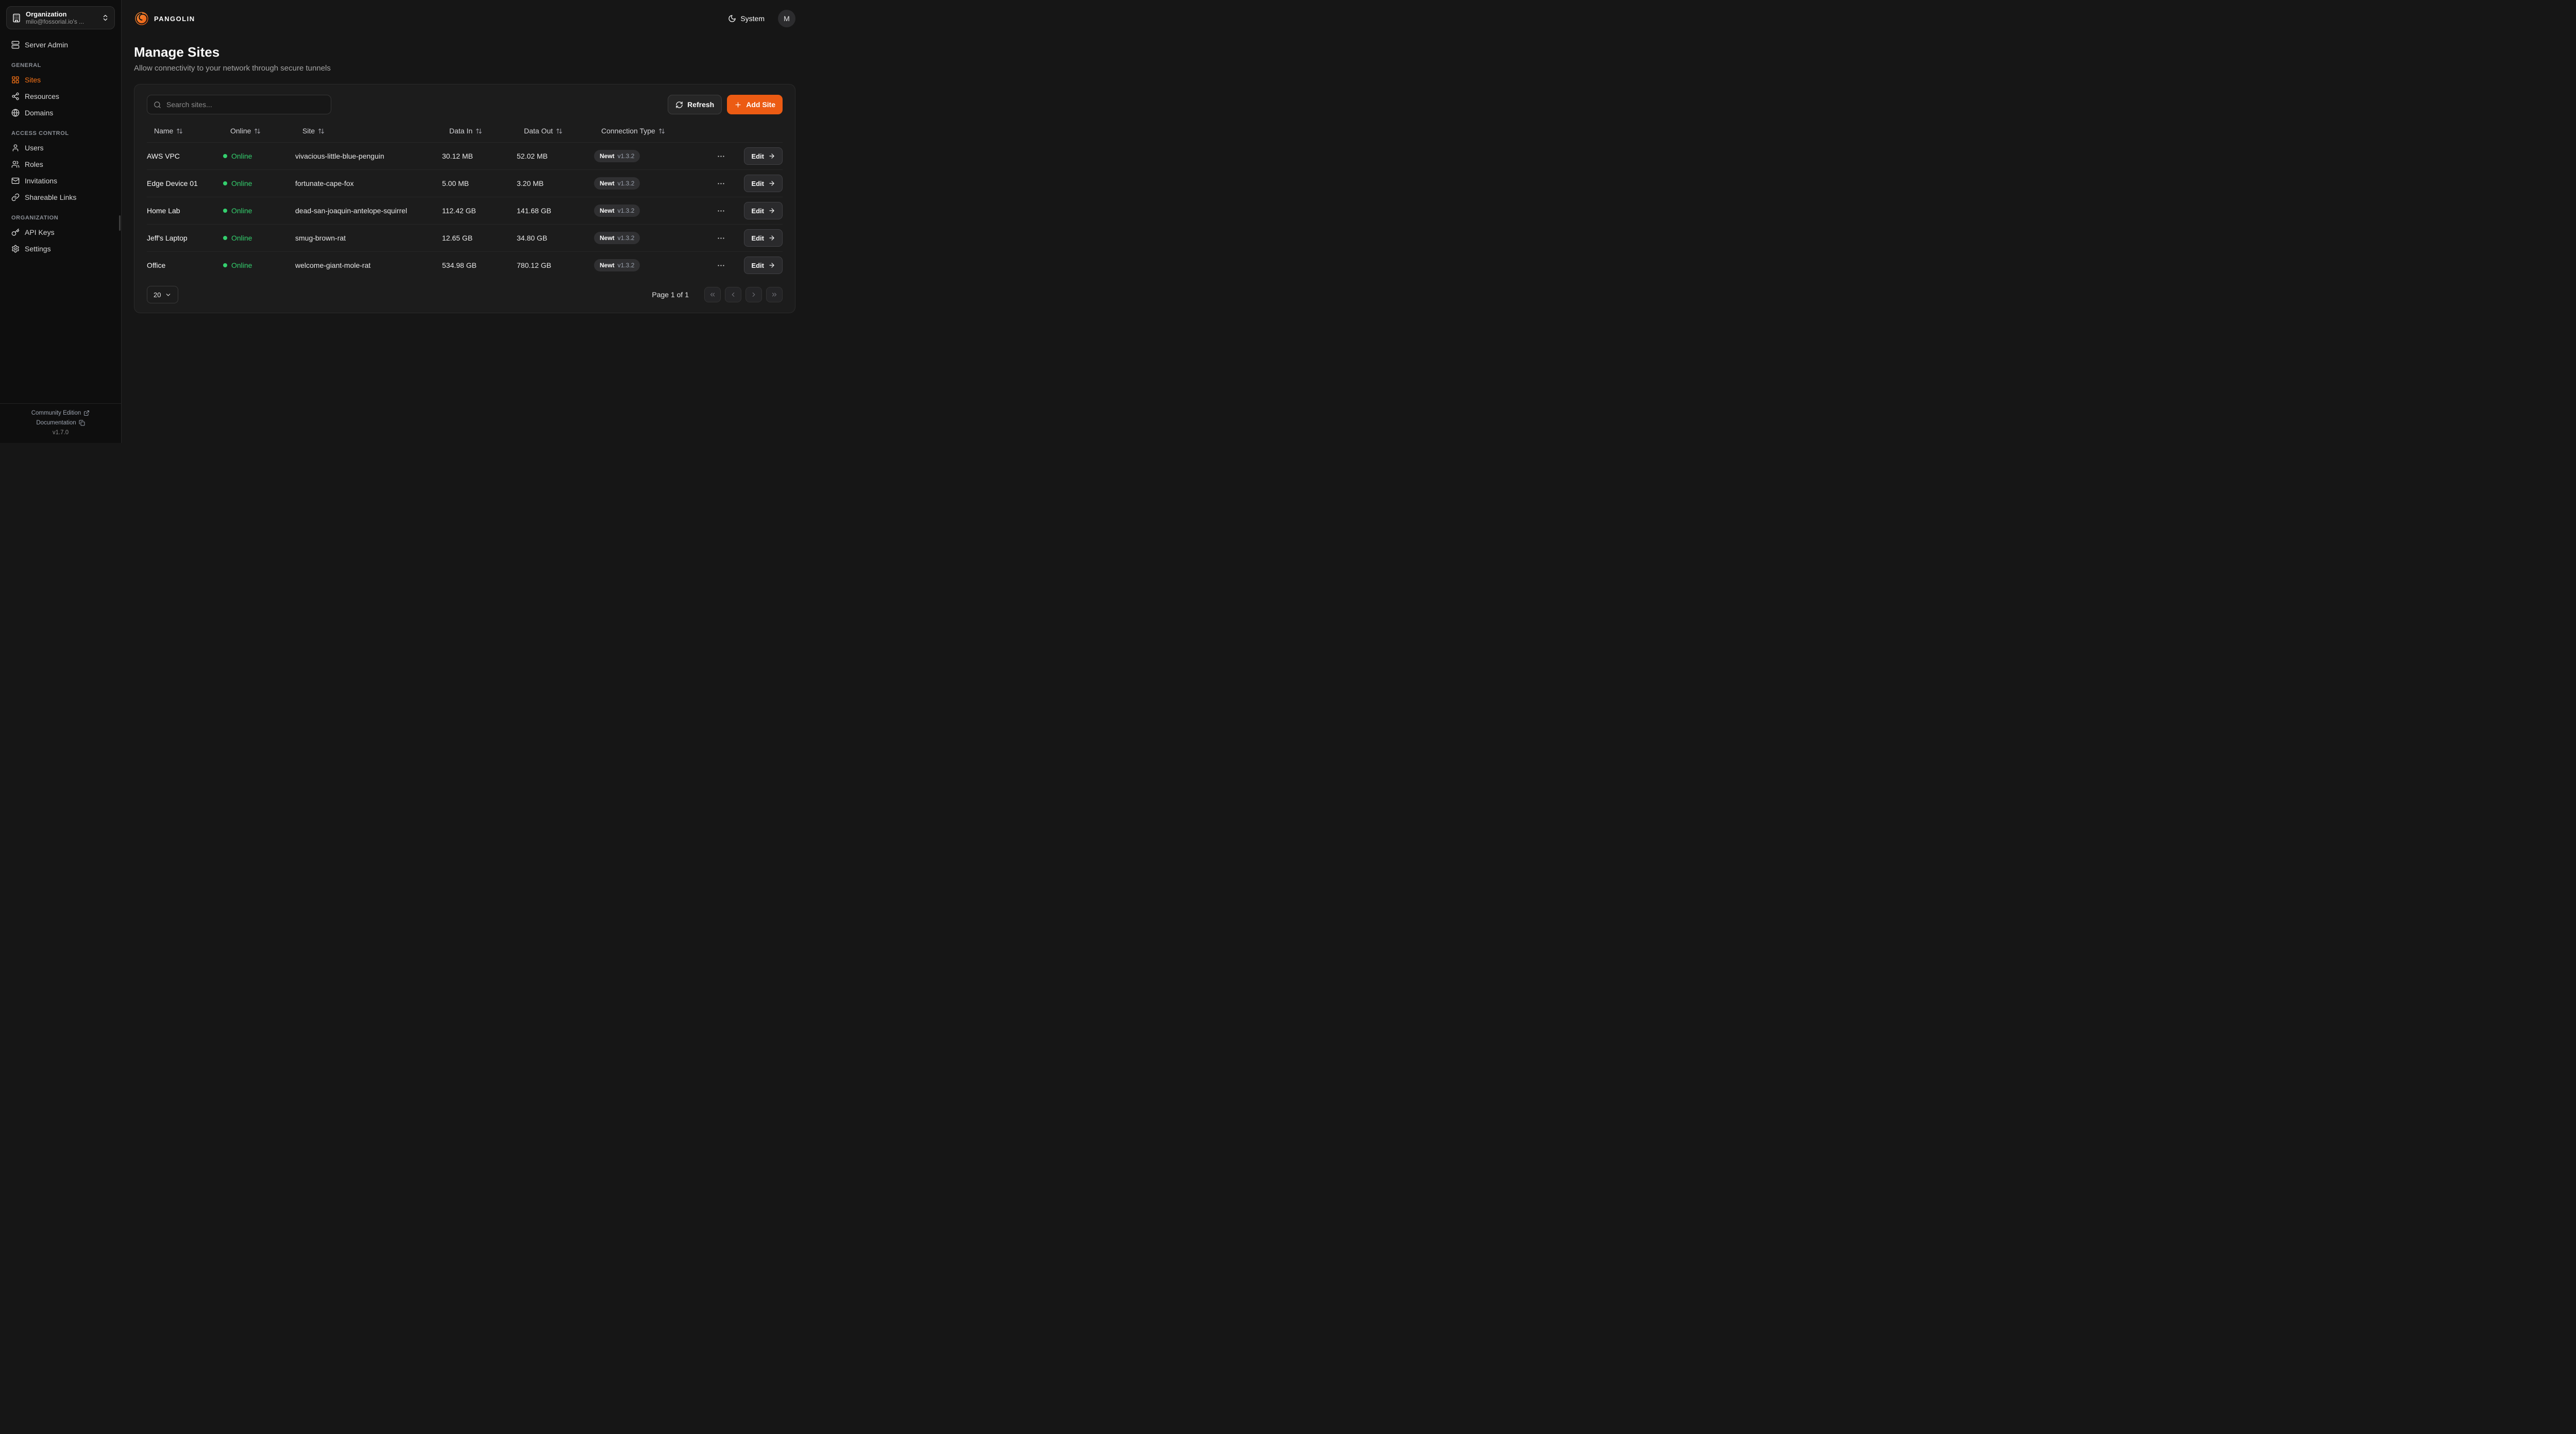 This screenshot has height=1434, width=2576. I want to click on share-icon, so click(15, 96).